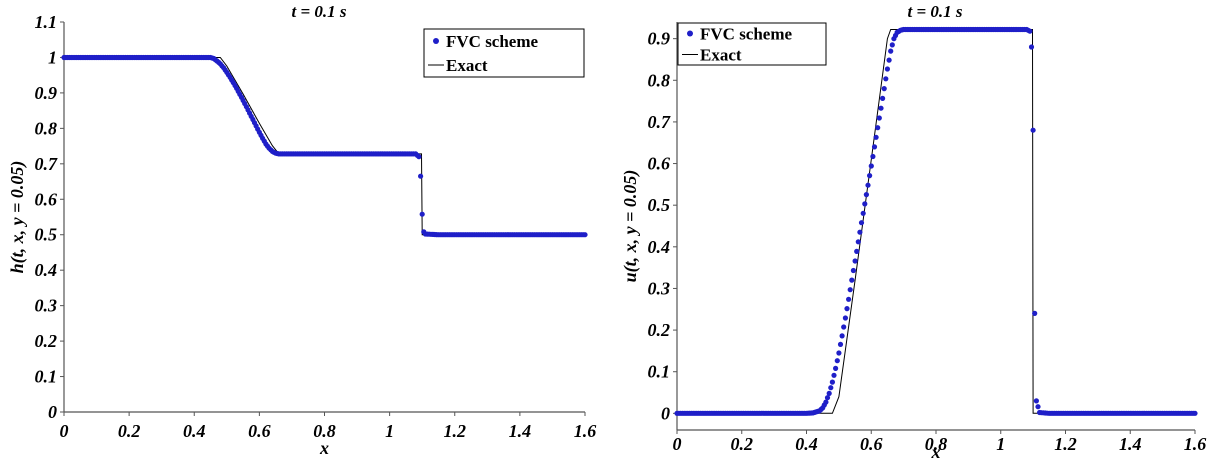 This screenshot has height=461, width=1218. I want to click on y-axis-label: h(t, x, y = 0.05), so click(17, 217).